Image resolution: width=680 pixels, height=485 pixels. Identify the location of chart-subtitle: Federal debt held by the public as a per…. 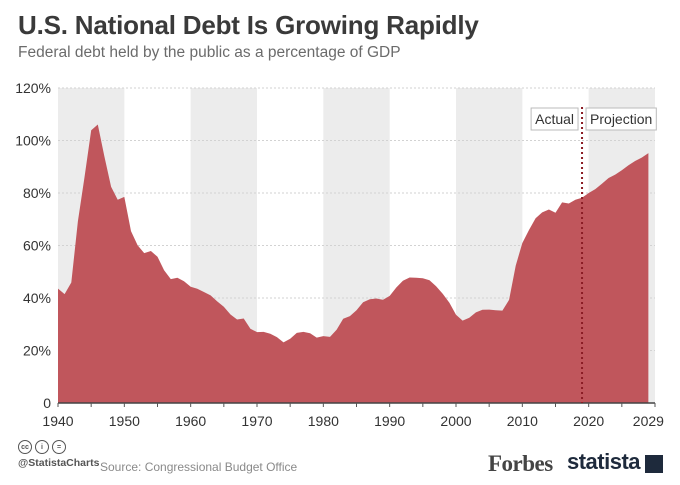
(209, 52).